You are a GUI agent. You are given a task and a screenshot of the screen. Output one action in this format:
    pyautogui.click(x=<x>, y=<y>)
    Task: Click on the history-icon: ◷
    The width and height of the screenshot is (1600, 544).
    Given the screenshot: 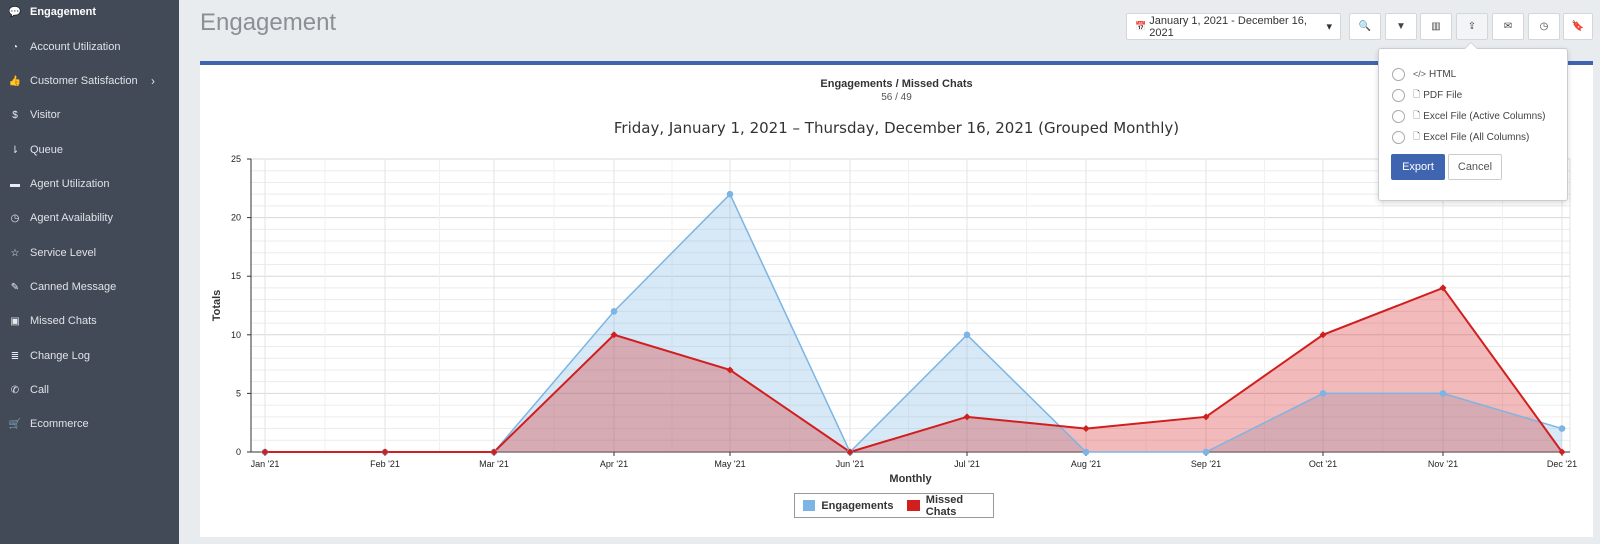 What is the action you would take?
    pyautogui.click(x=1544, y=26)
    